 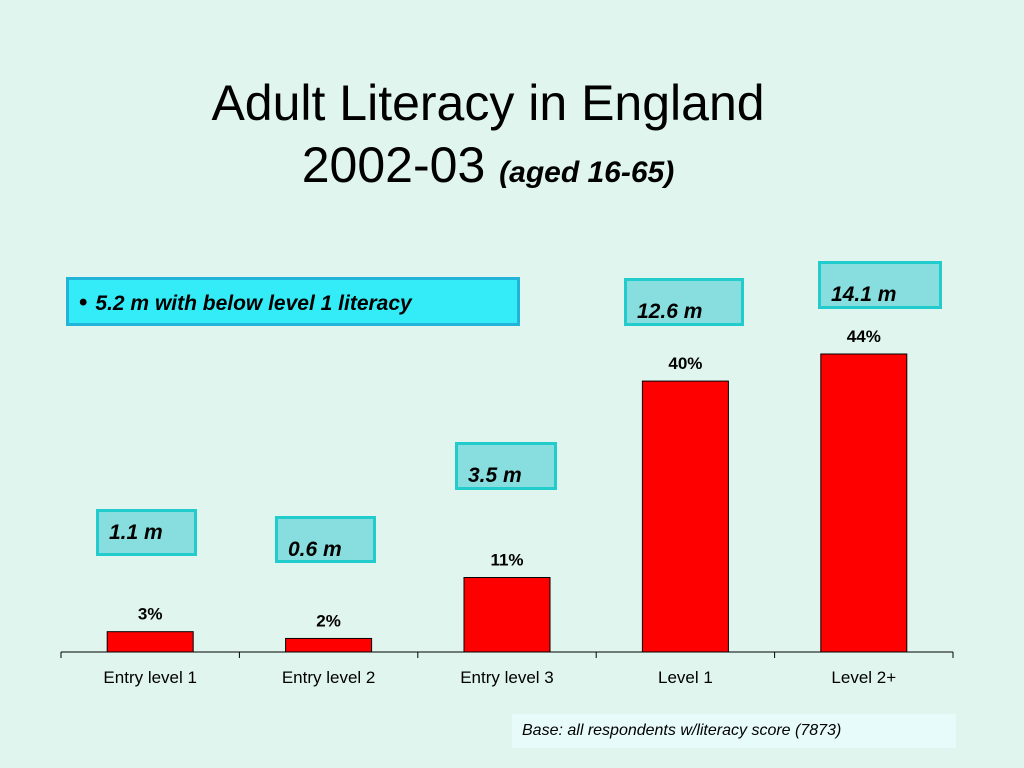 What do you see at coordinates (506, 560) in the screenshot?
I see `bar-value-label: 11%` at bounding box center [506, 560].